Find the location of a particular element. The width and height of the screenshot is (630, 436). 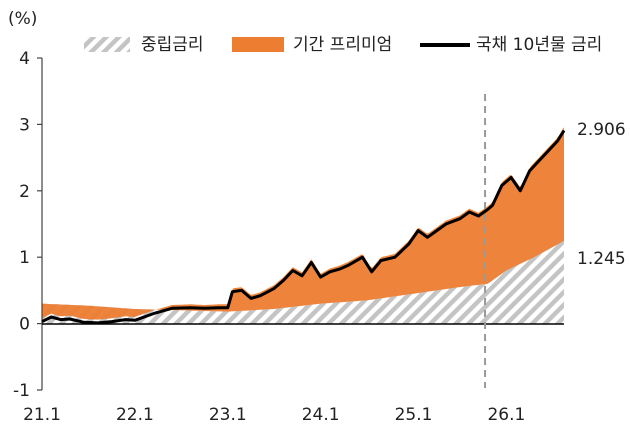

end-label-neutral: 1.245 is located at coordinates (601, 259).